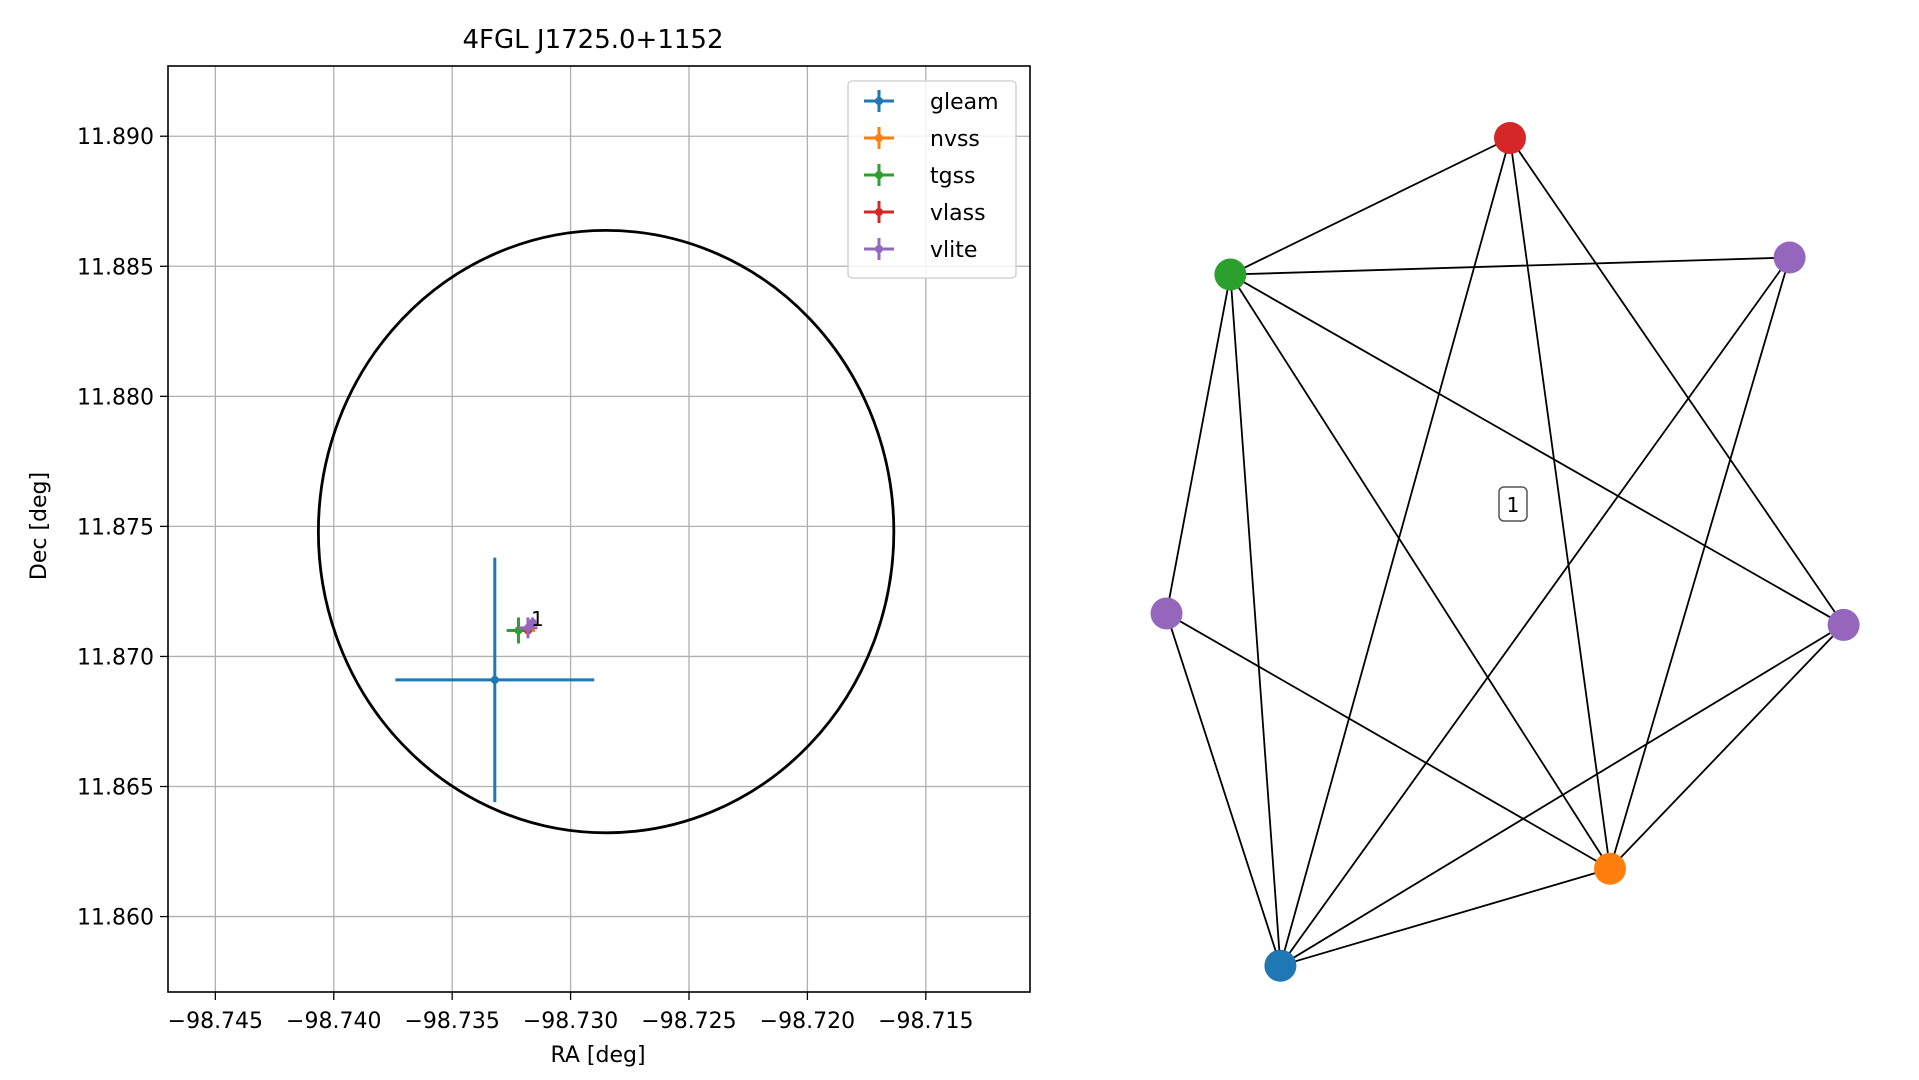  I want to click on legend-frame, so click(932, 179).